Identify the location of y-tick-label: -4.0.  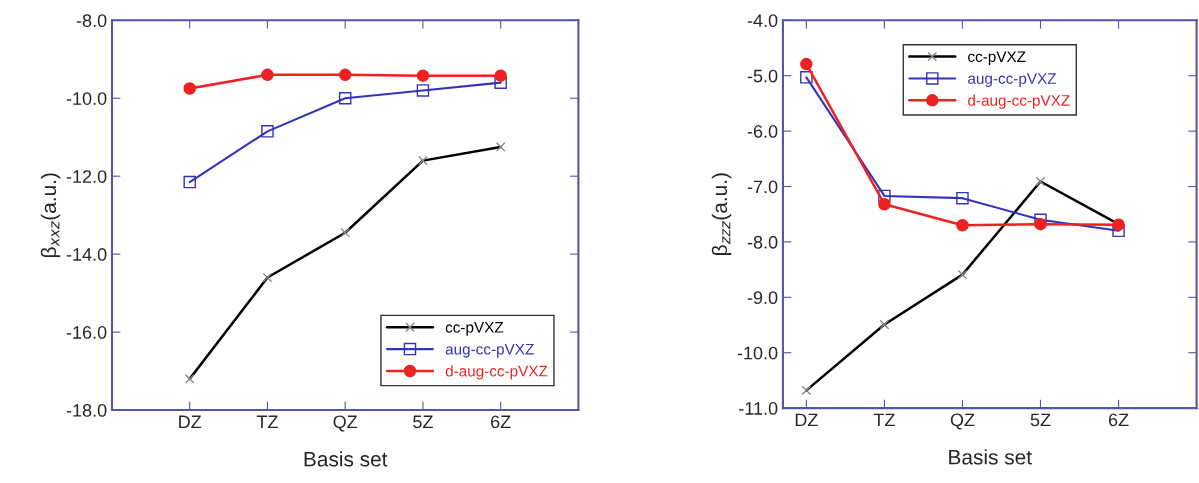
(762, 21).